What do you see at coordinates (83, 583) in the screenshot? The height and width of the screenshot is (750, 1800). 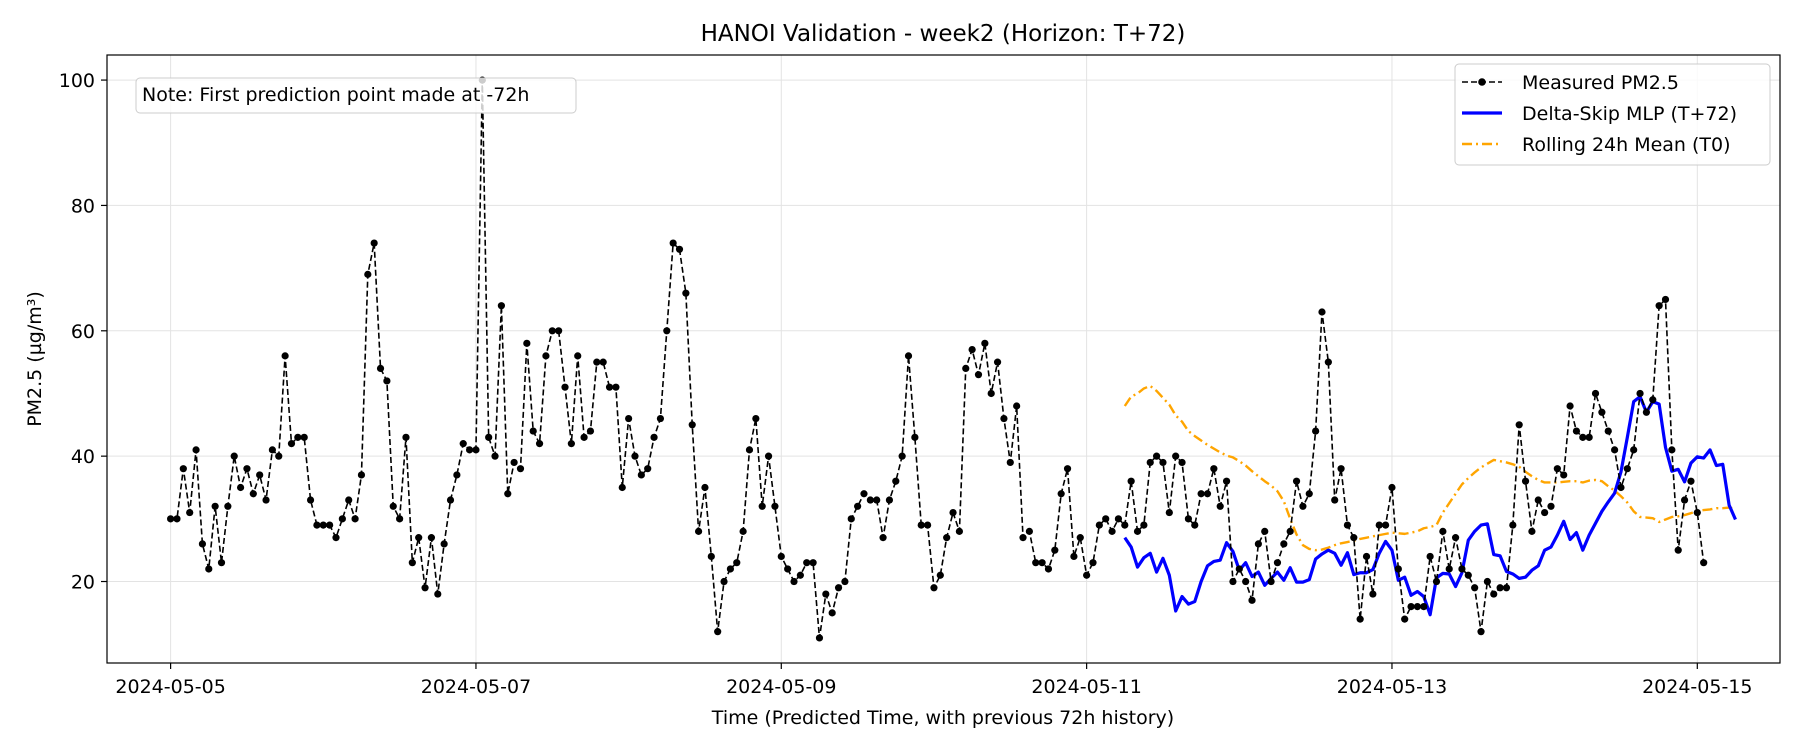 I see `y-tick-label: 20` at bounding box center [83, 583].